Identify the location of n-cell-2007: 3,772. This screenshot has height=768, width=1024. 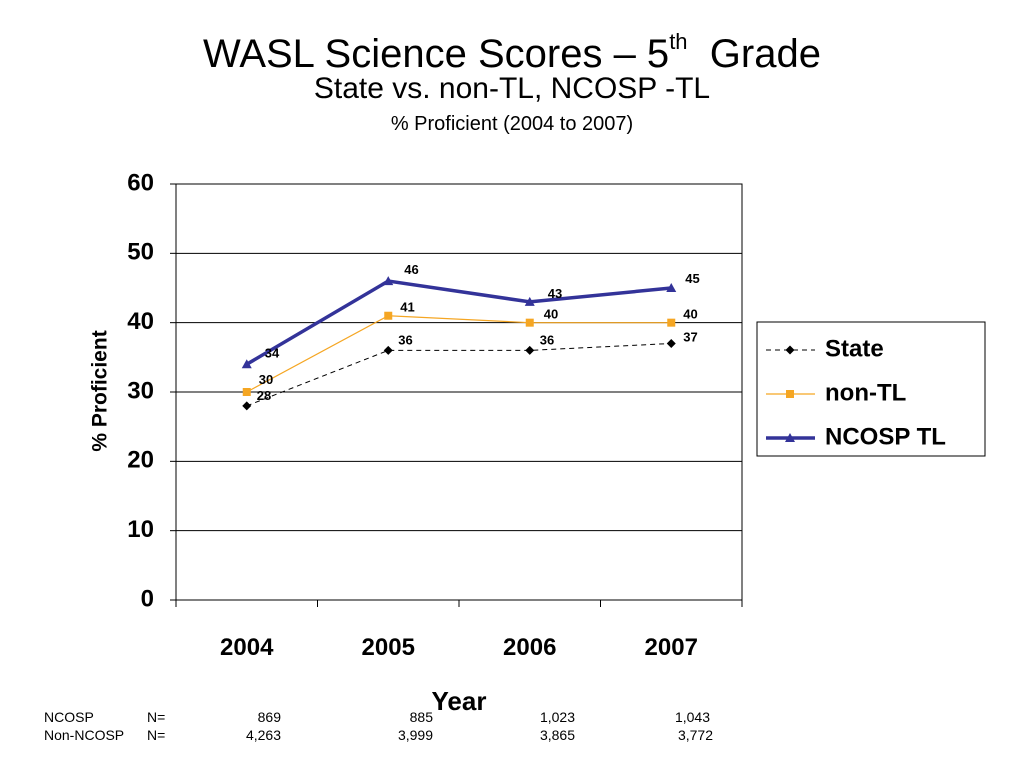
(695, 735).